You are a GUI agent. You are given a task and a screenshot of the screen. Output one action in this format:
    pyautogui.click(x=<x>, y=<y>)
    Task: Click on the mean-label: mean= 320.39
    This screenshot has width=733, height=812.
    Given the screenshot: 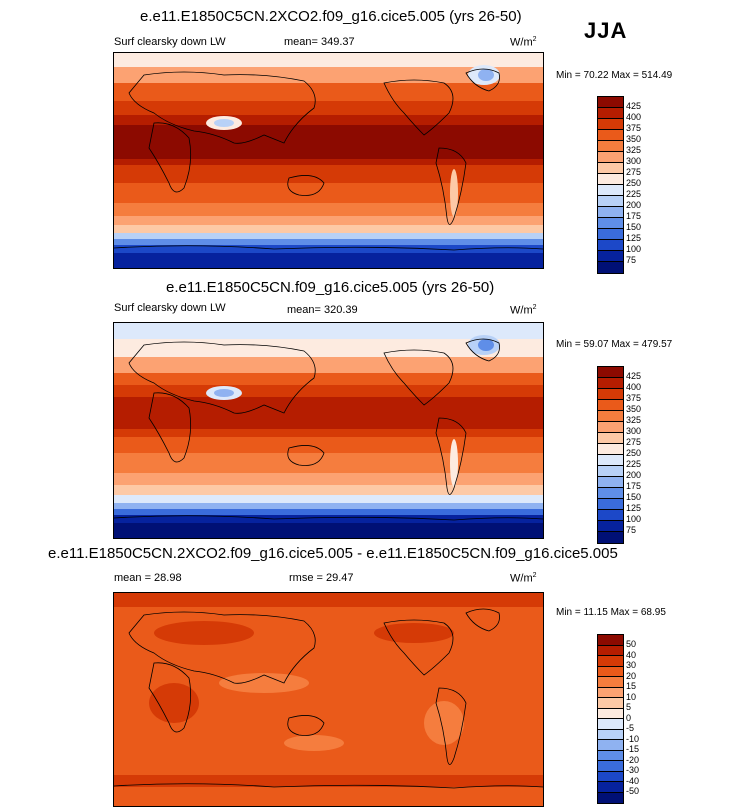 What is the action you would take?
    pyautogui.click(x=322, y=310)
    